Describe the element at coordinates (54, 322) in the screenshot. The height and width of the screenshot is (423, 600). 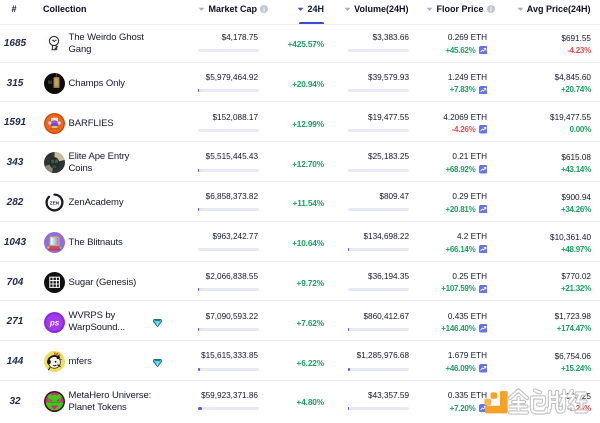
I see `svg-text: ps` at that location.